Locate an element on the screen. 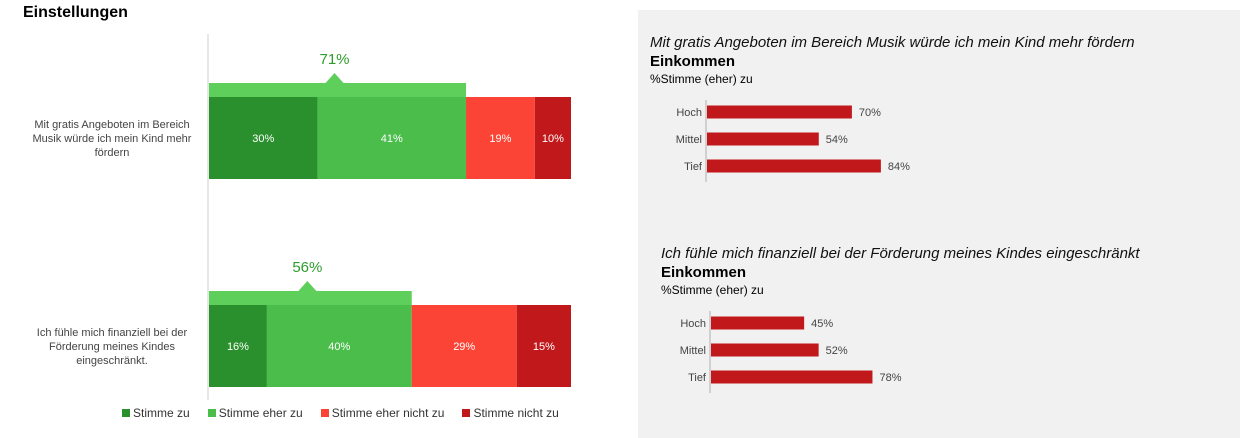 This screenshot has height=438, width=1240. breakdown-subtitle-2: Einkommen is located at coordinates (704, 272).